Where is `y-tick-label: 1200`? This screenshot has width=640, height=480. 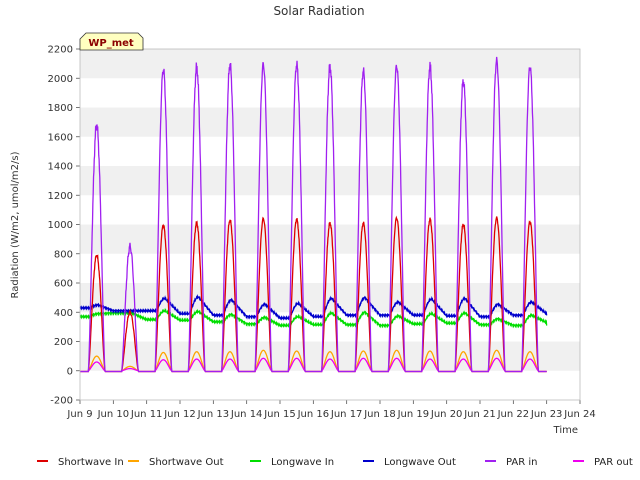 y-tick-label: 1200 is located at coordinates (60, 196).